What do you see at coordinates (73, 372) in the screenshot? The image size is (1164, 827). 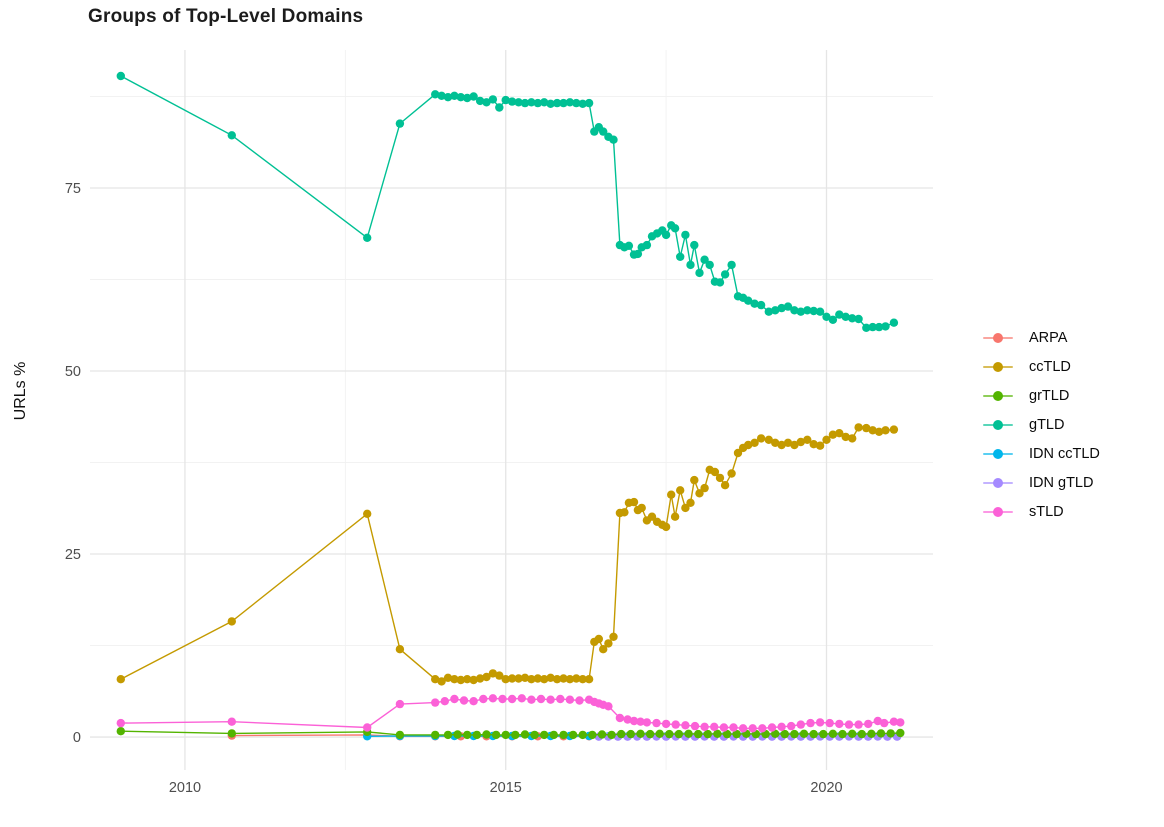 I see `y-tick-label: 50` at bounding box center [73, 372].